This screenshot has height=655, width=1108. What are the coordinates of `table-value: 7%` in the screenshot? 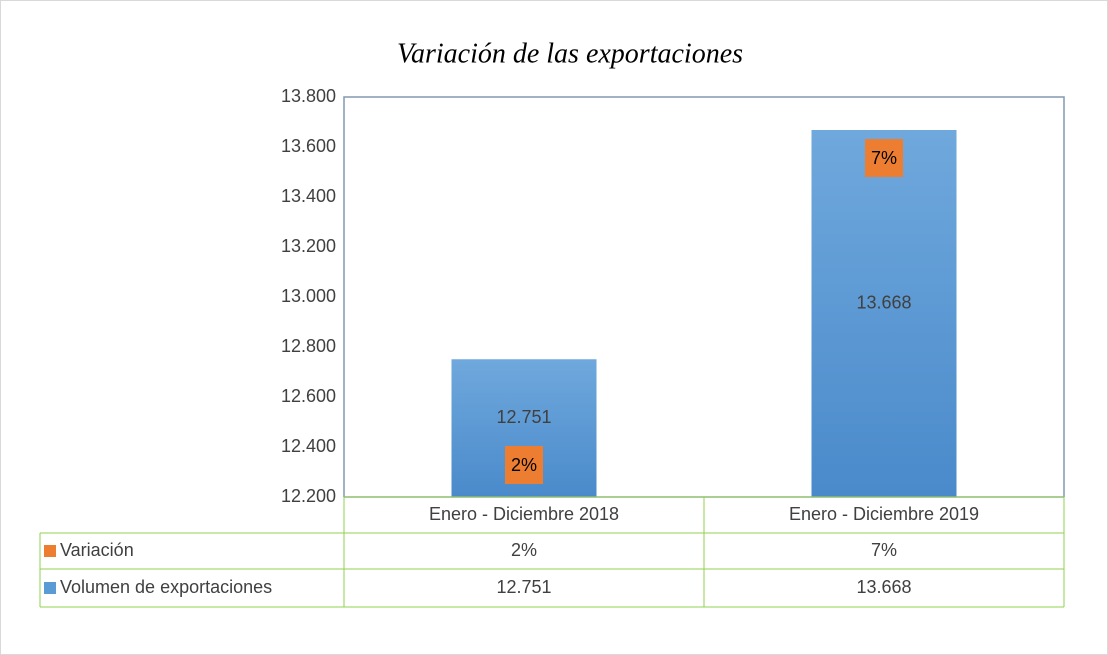 It's located at (884, 550).